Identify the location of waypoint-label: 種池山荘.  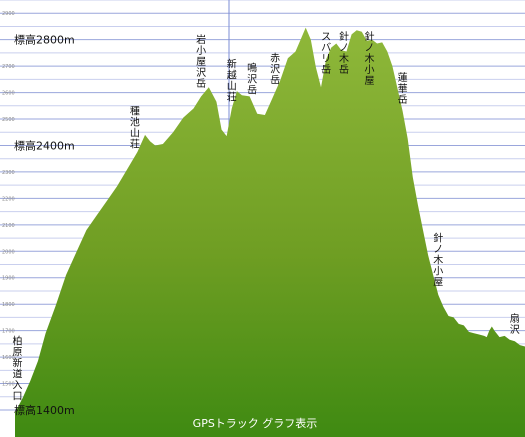
(135, 127).